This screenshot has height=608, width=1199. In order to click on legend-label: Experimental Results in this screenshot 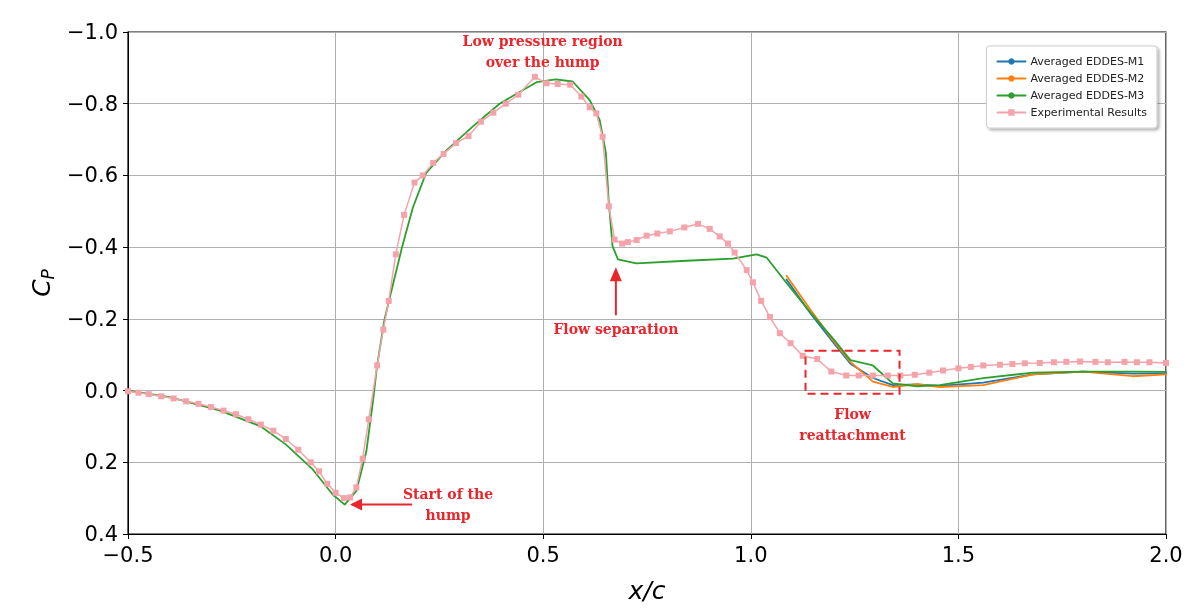, I will do `click(1089, 112)`.